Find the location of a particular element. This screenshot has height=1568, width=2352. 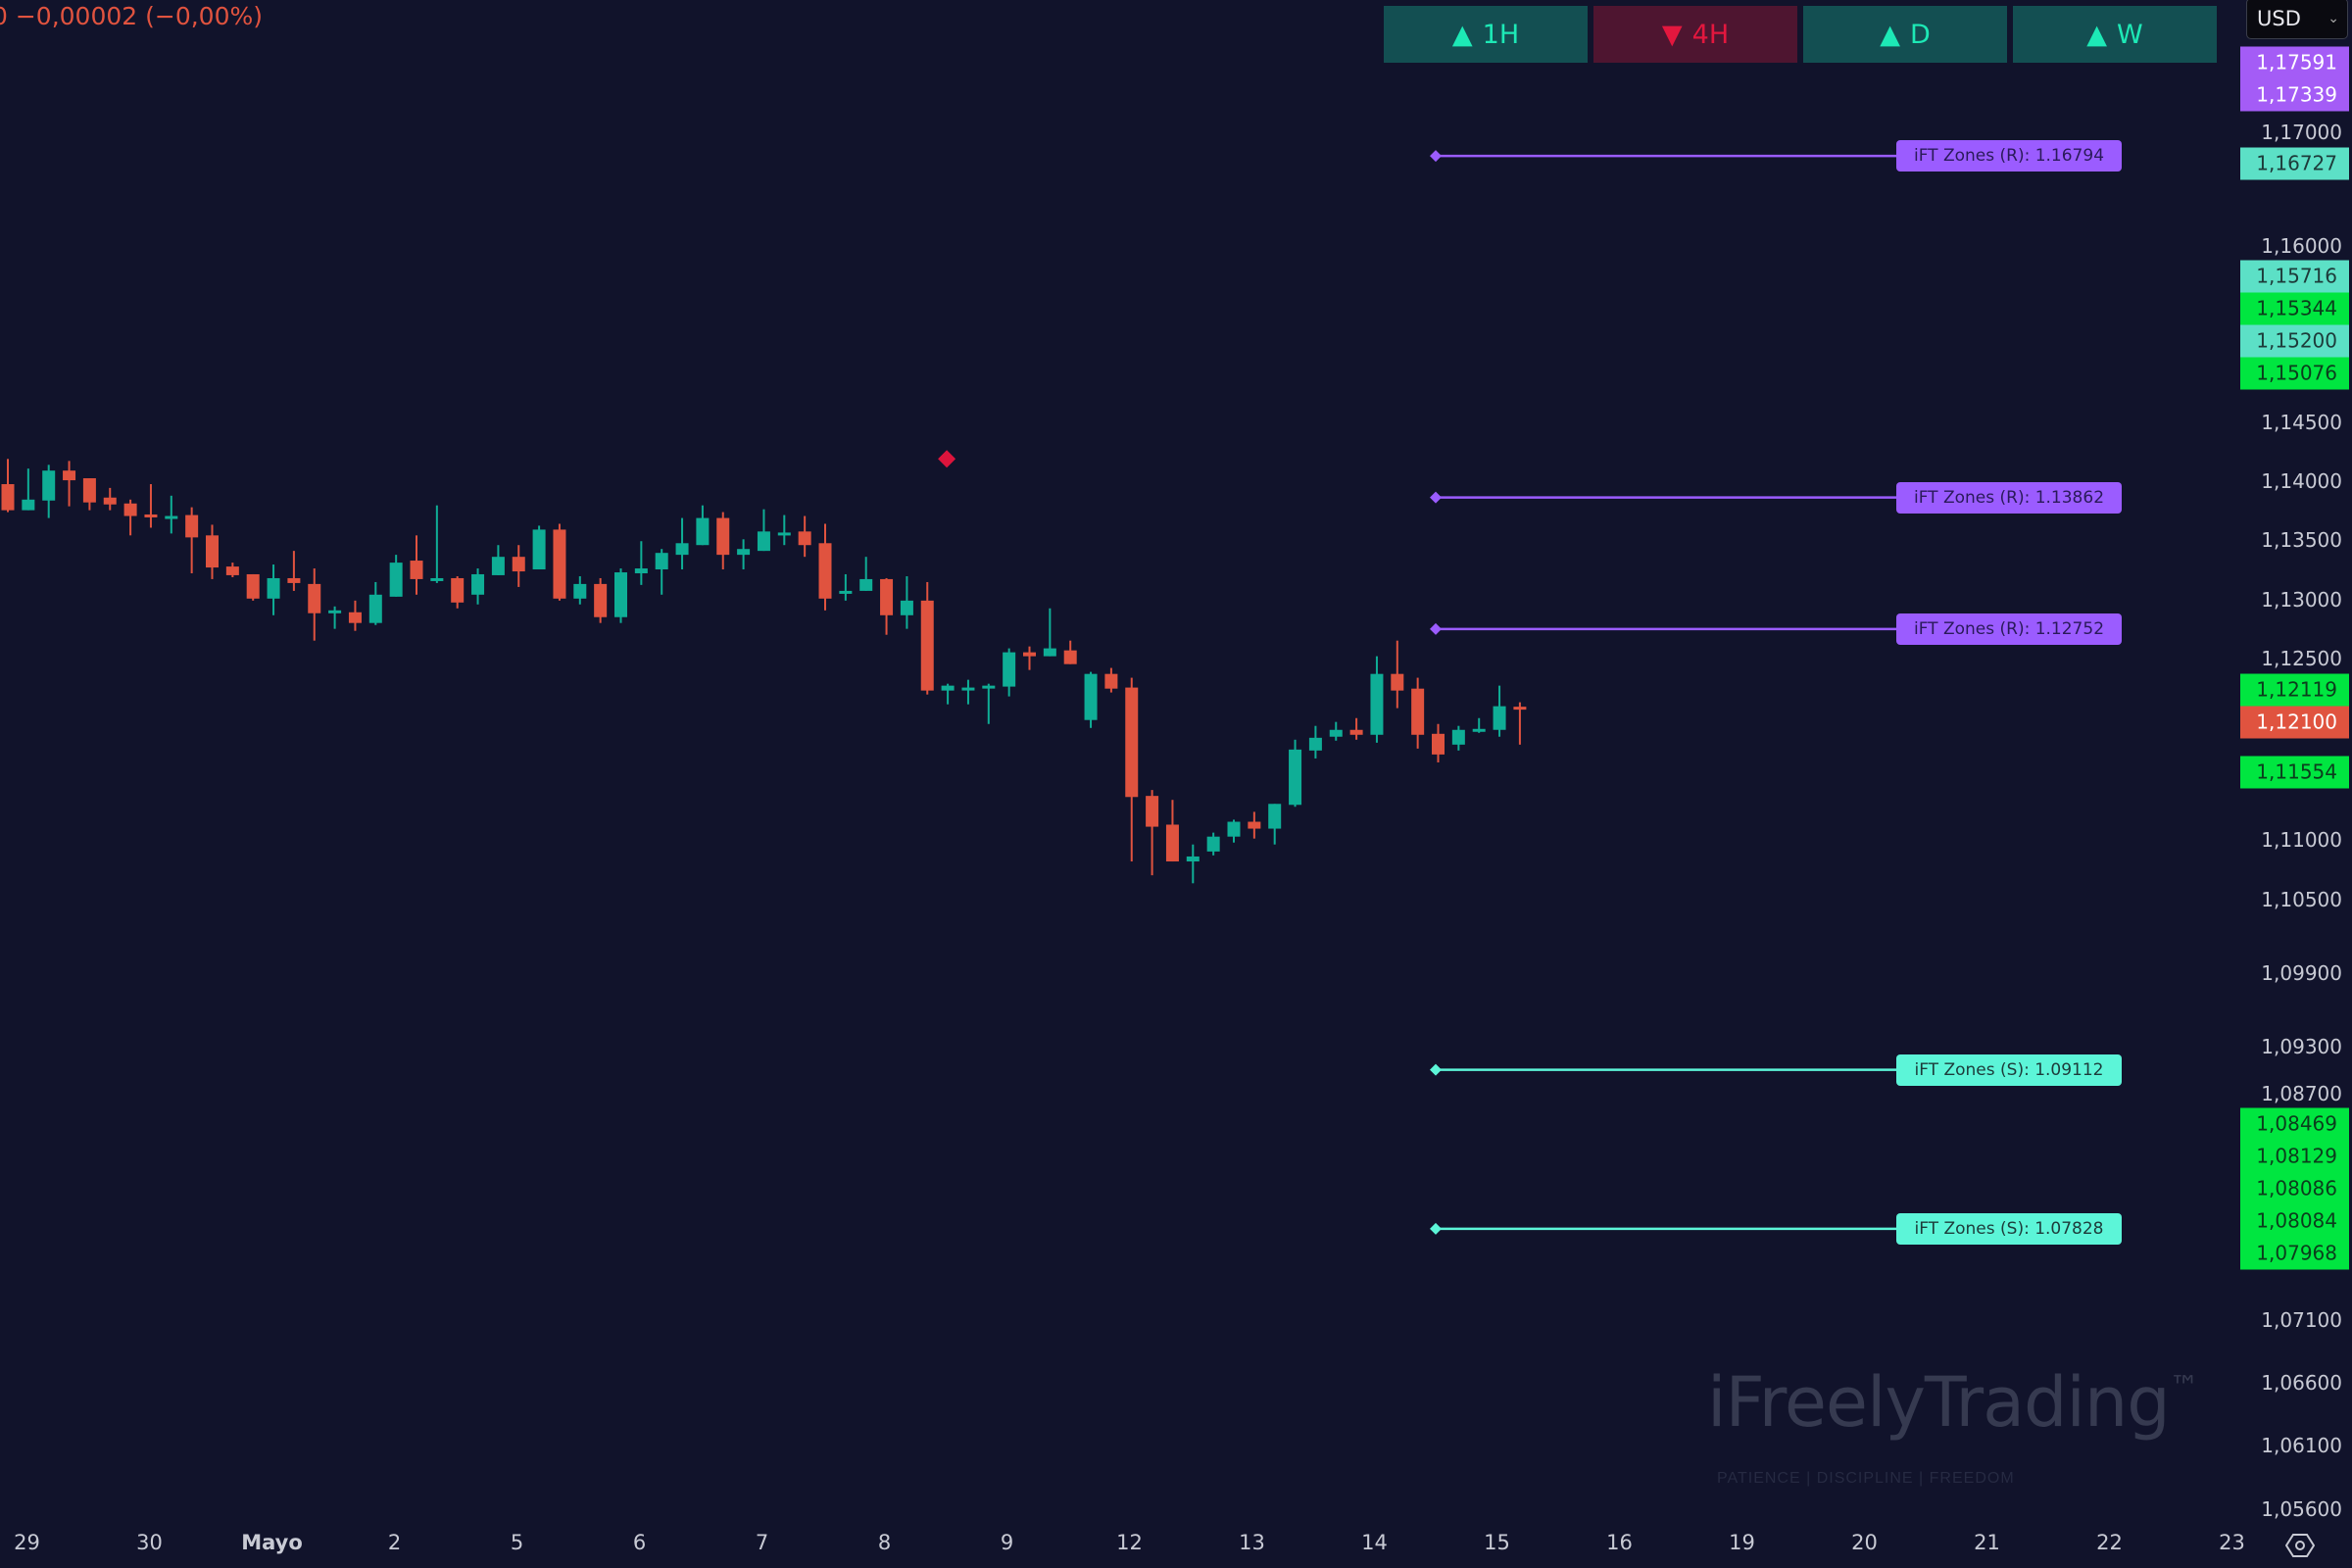

time-axis-label: 13 is located at coordinates (1252, 1542).